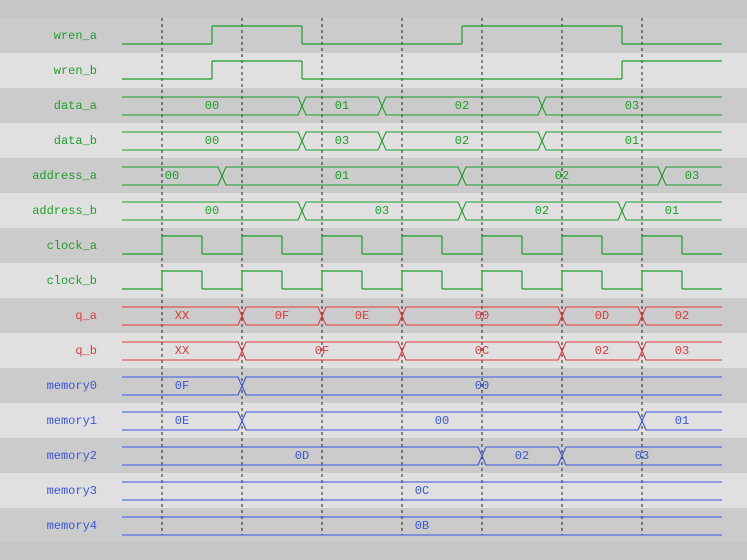 The width and height of the screenshot is (747, 560). I want to click on signal-name: wren_a, so click(75, 36).